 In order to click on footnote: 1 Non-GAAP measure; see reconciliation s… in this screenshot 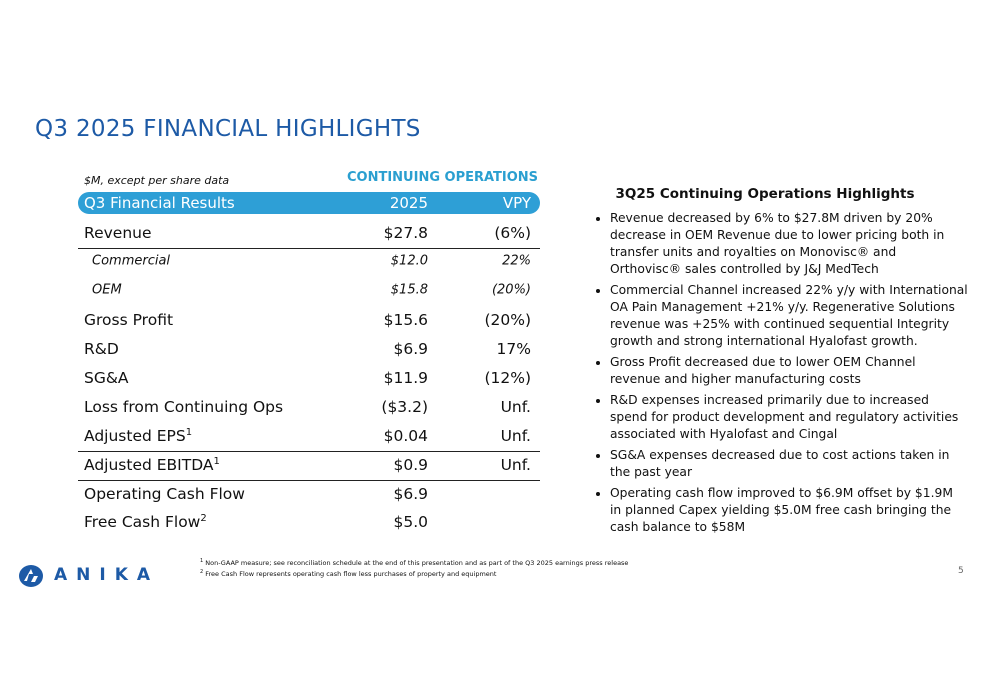, I will do `click(414, 562)`.